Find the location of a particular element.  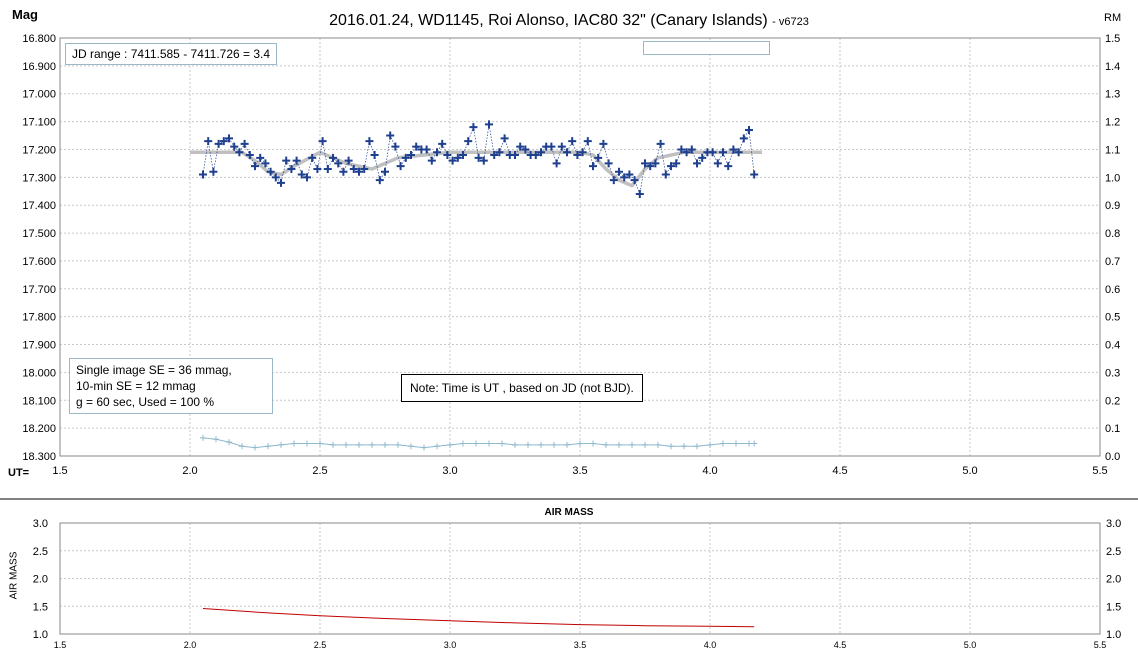

main-x-tick-label: 3.0 is located at coordinates (449, 471).